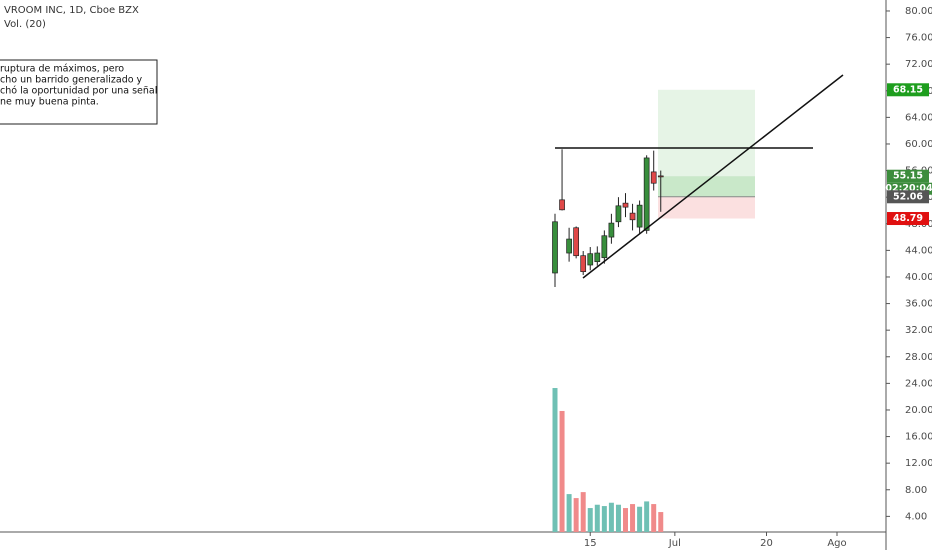  I want to click on note-line: chó la oportunidad por una señal, so click(78, 91).